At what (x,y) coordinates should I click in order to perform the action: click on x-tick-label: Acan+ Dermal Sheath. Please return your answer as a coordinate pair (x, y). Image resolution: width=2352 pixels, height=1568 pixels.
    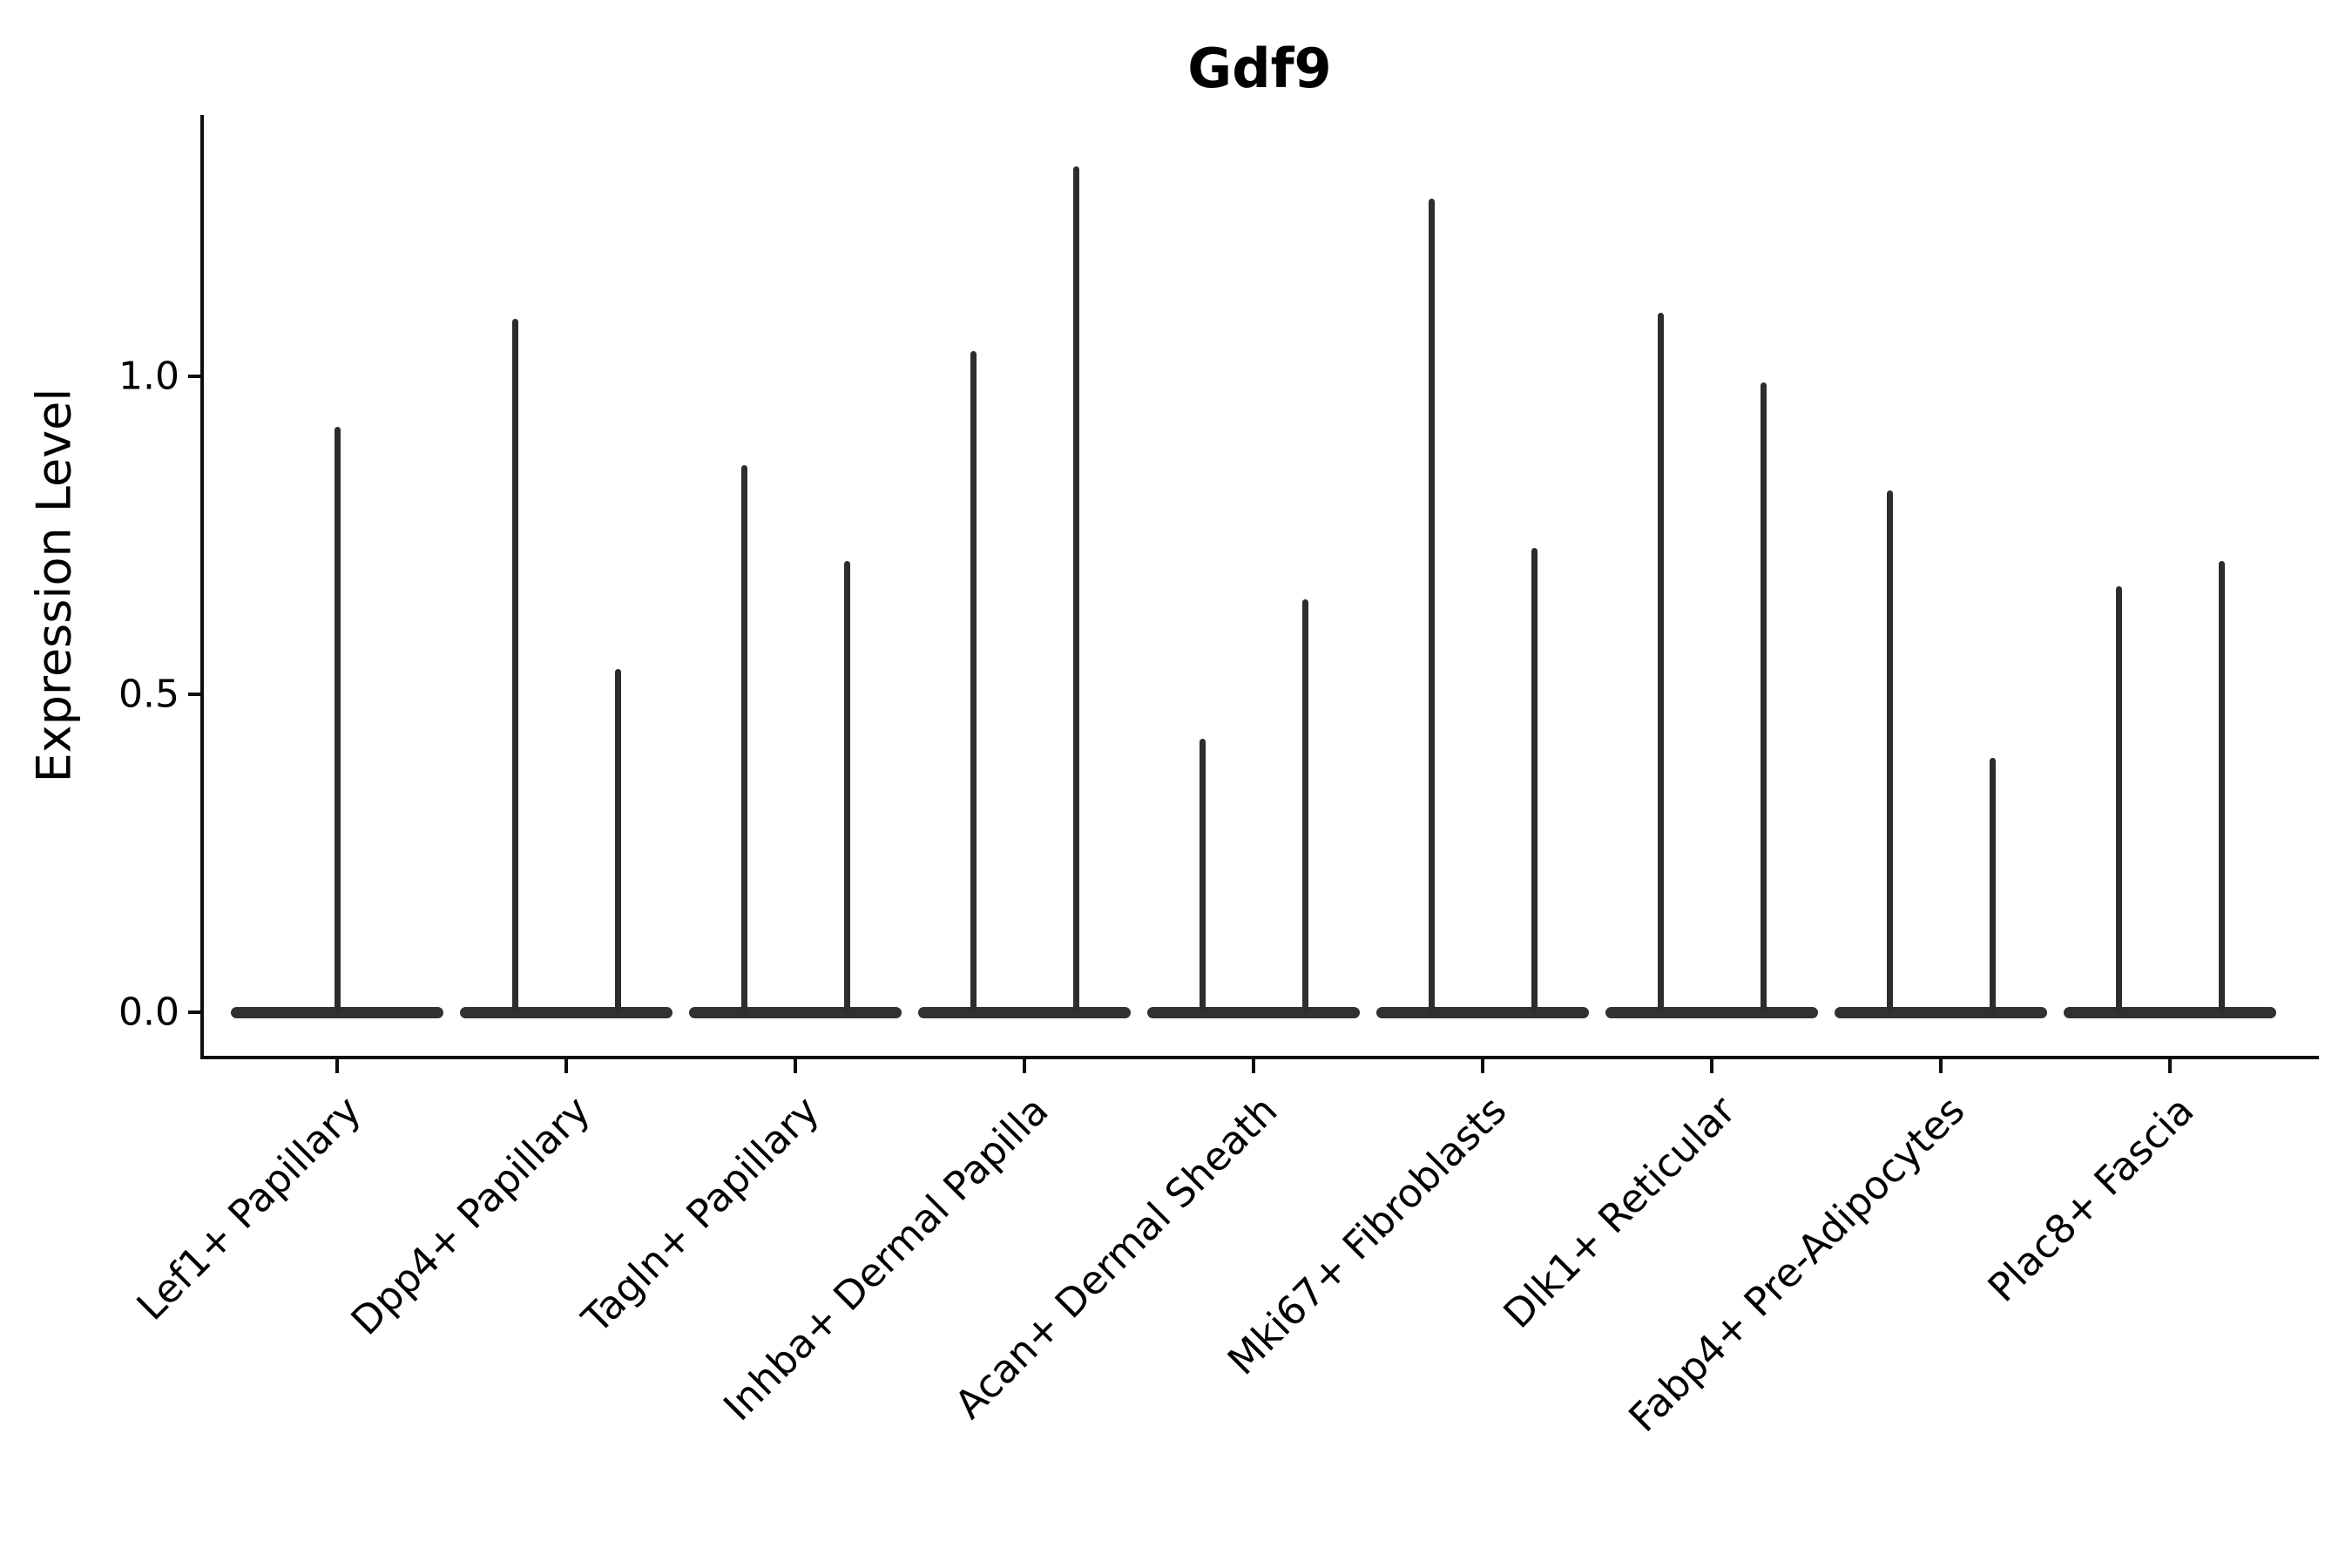
    Looking at the image, I should click on (1116, 1257).